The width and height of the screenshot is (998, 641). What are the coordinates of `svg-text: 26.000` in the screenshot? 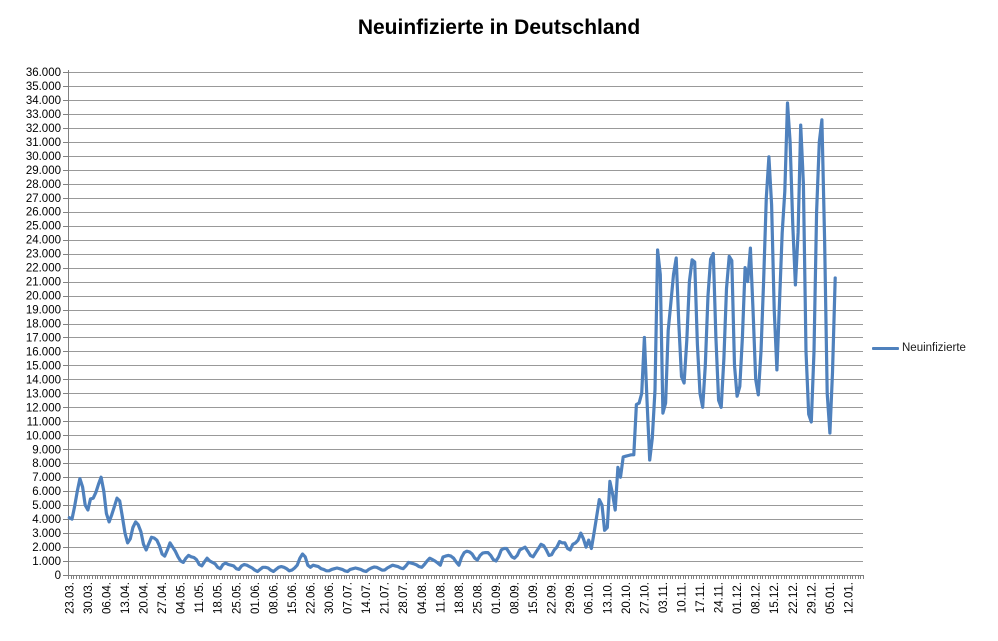 It's located at (43, 213).